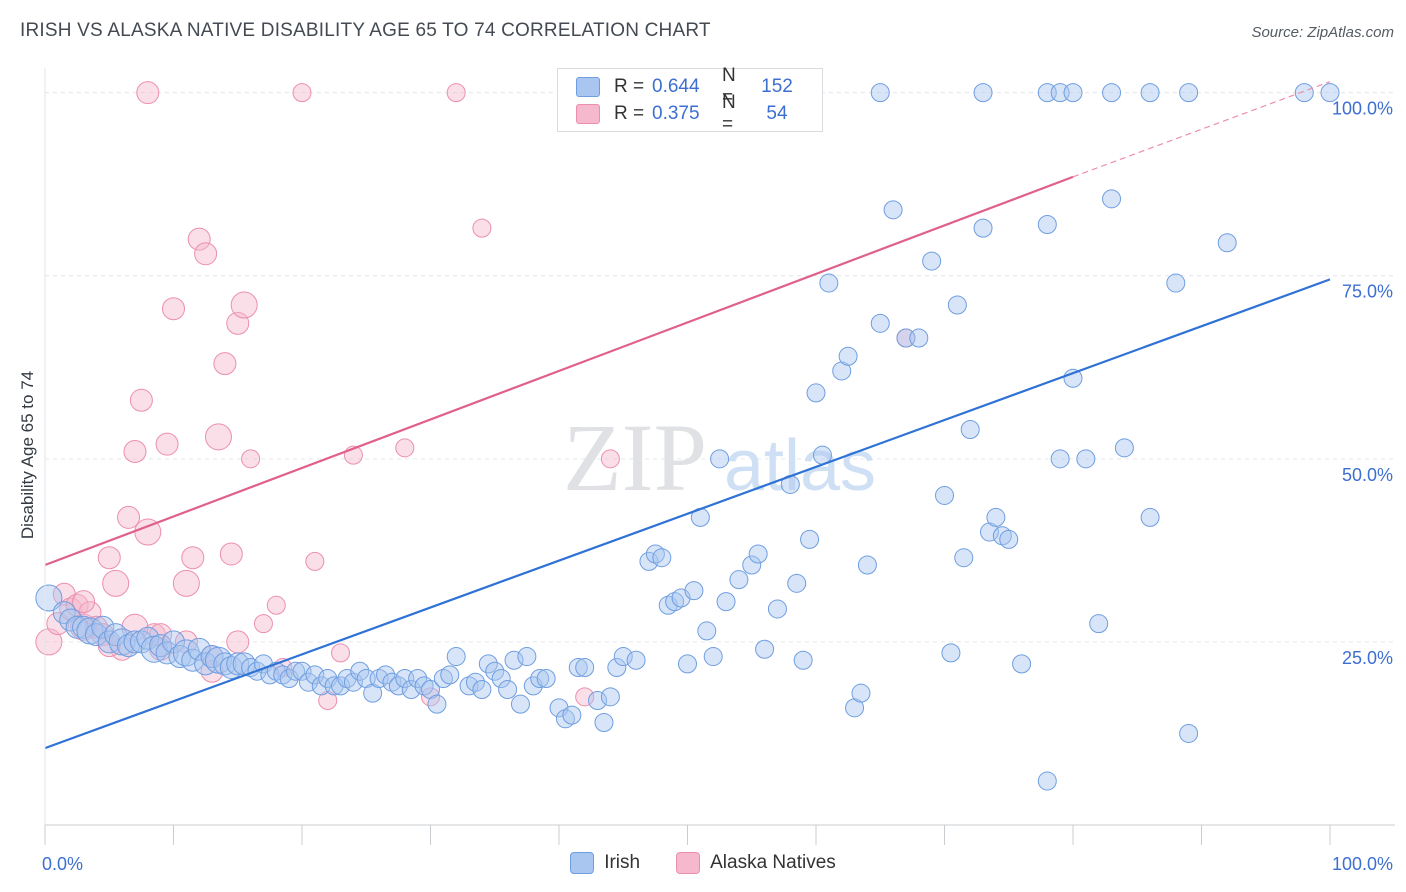  Describe the element at coordinates (1367, 658) in the screenshot. I see `y-tick-label: 25.0%` at that location.